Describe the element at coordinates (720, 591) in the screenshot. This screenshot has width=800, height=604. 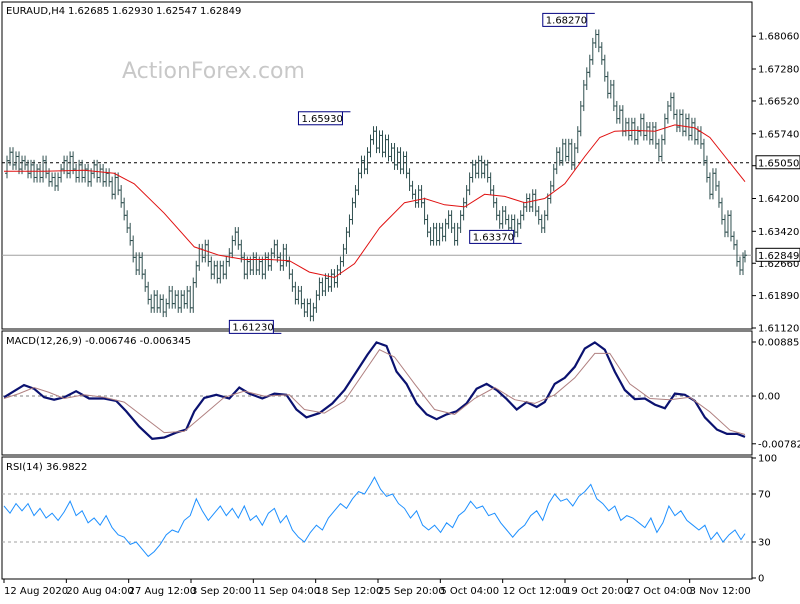
I see `x-tick-label: 3 Nov 12:00` at that location.